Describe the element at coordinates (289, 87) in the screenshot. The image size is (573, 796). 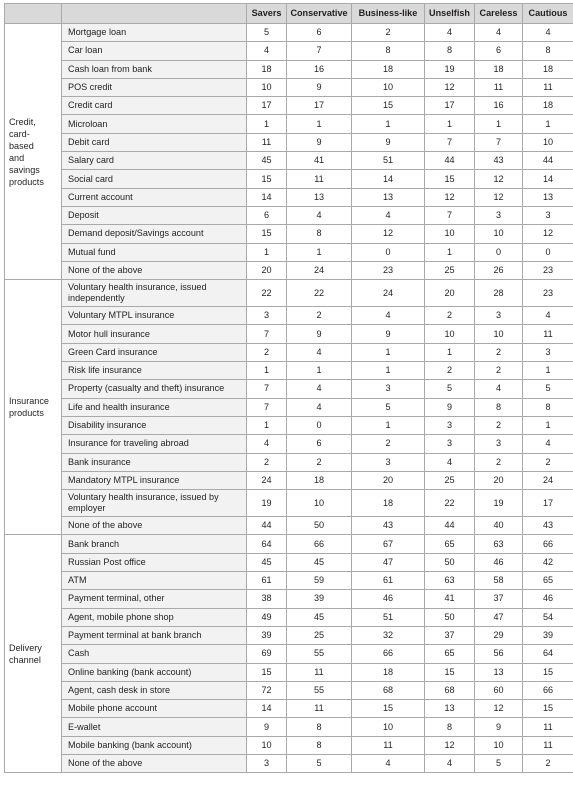
I see `table-row: POS credit 10 9 10 12 11 11` at that location.